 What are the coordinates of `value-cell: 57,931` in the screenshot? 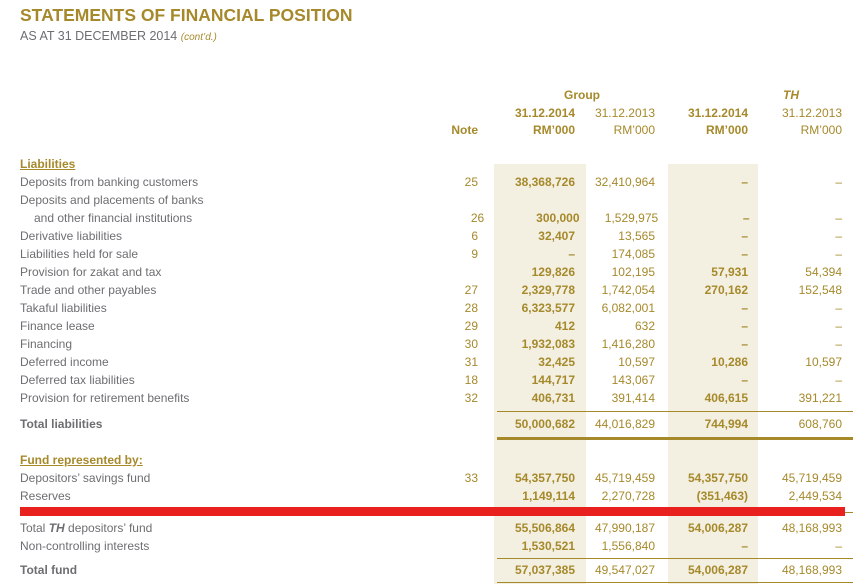 It's located at (729, 272).